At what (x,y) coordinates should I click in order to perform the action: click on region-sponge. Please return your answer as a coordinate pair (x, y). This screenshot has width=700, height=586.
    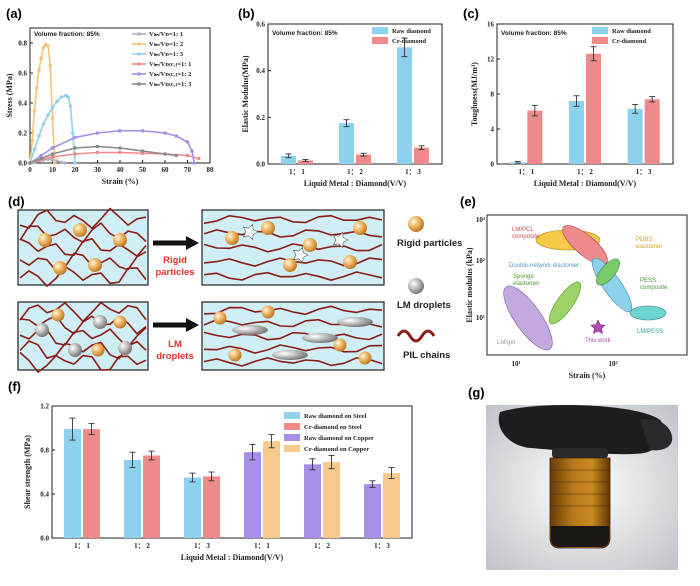
    Looking at the image, I should click on (565, 303).